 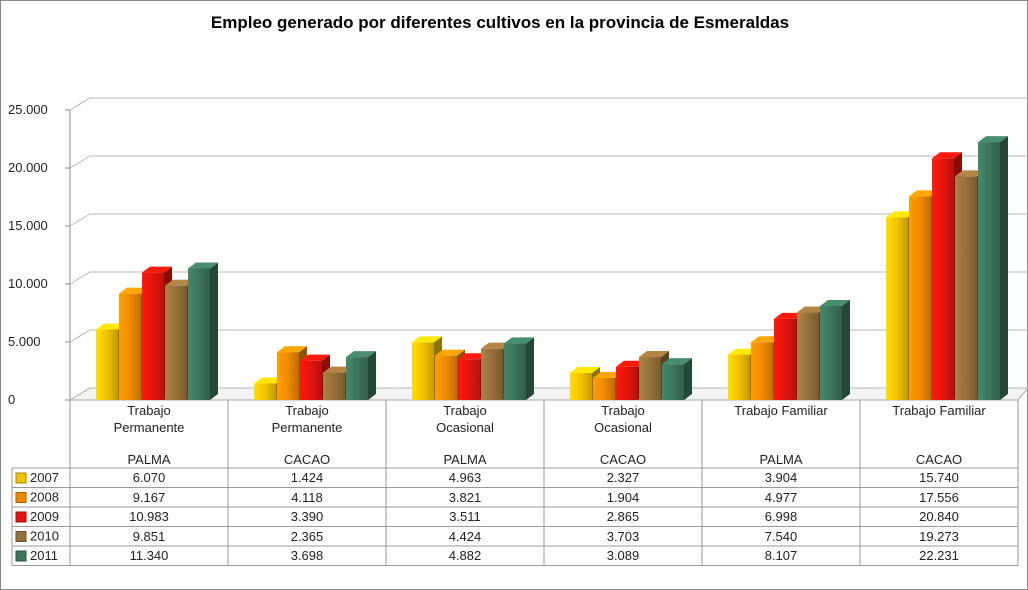 I want to click on y-tick-label: 25.000, so click(x=28, y=109).